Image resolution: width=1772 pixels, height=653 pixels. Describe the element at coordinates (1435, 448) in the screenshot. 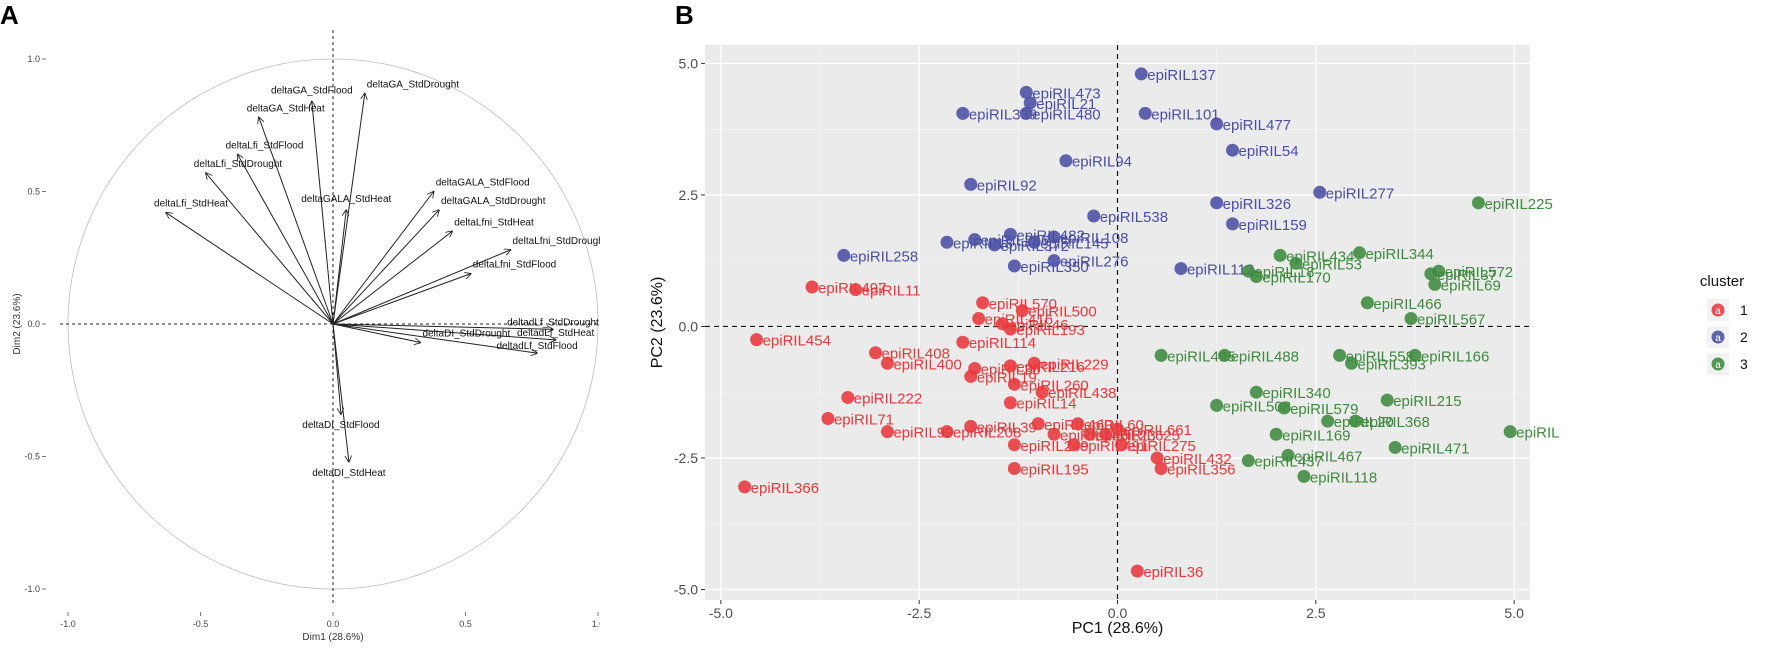

I see `data-point-label: epiRIL471` at that location.